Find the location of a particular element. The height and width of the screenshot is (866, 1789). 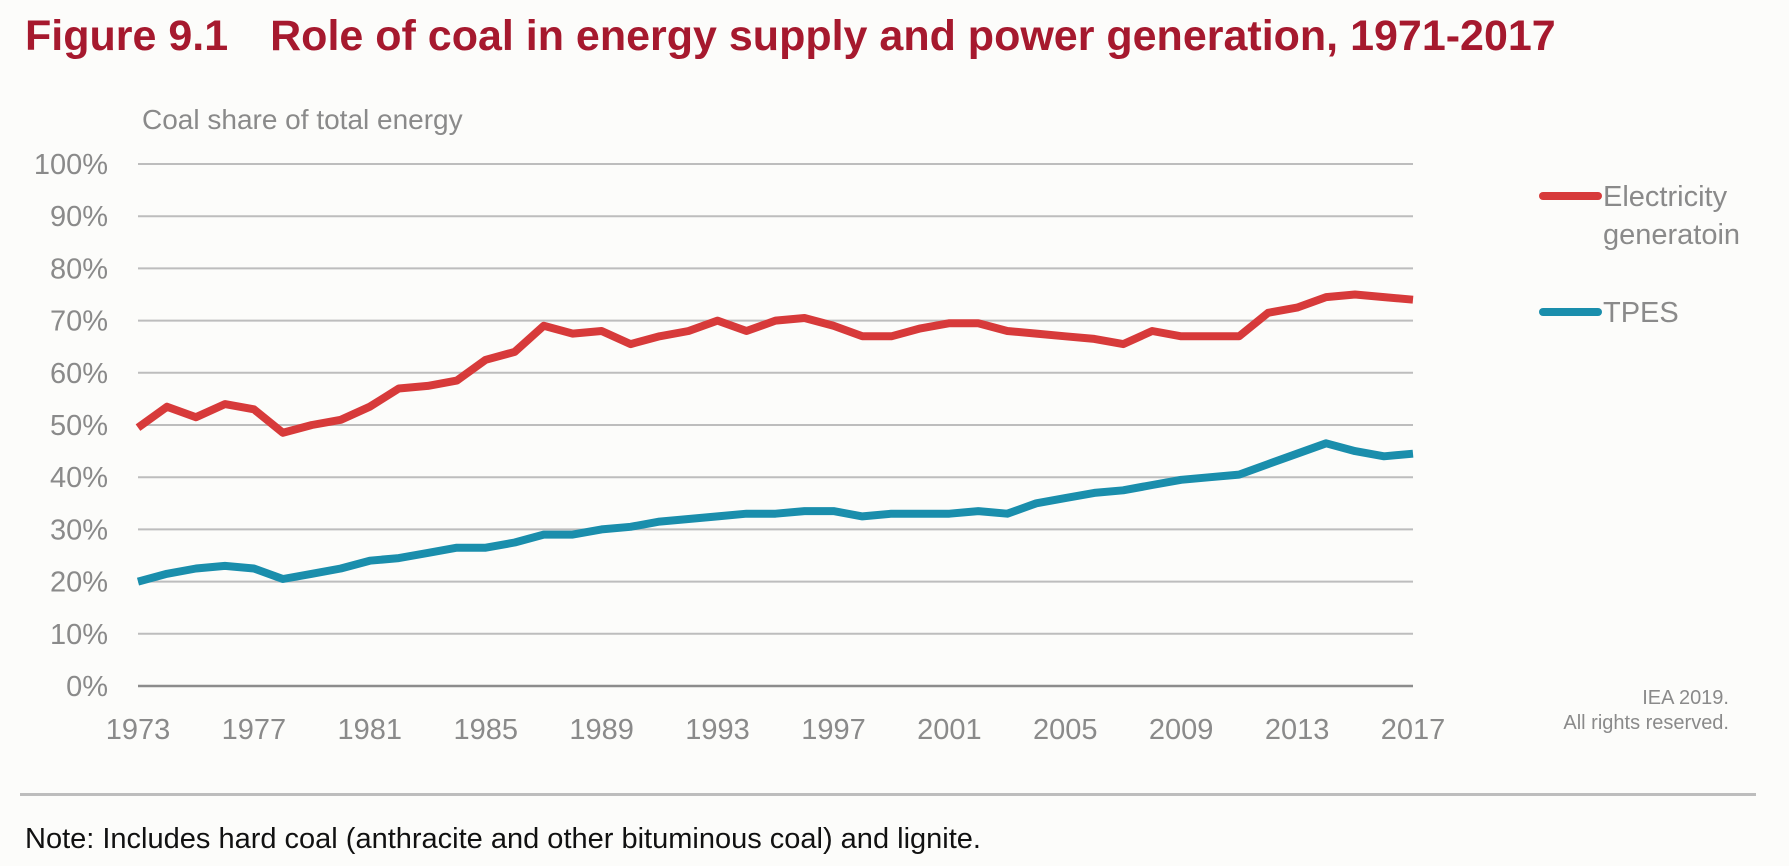

y-tick-label: 10% is located at coordinates (79, 635).